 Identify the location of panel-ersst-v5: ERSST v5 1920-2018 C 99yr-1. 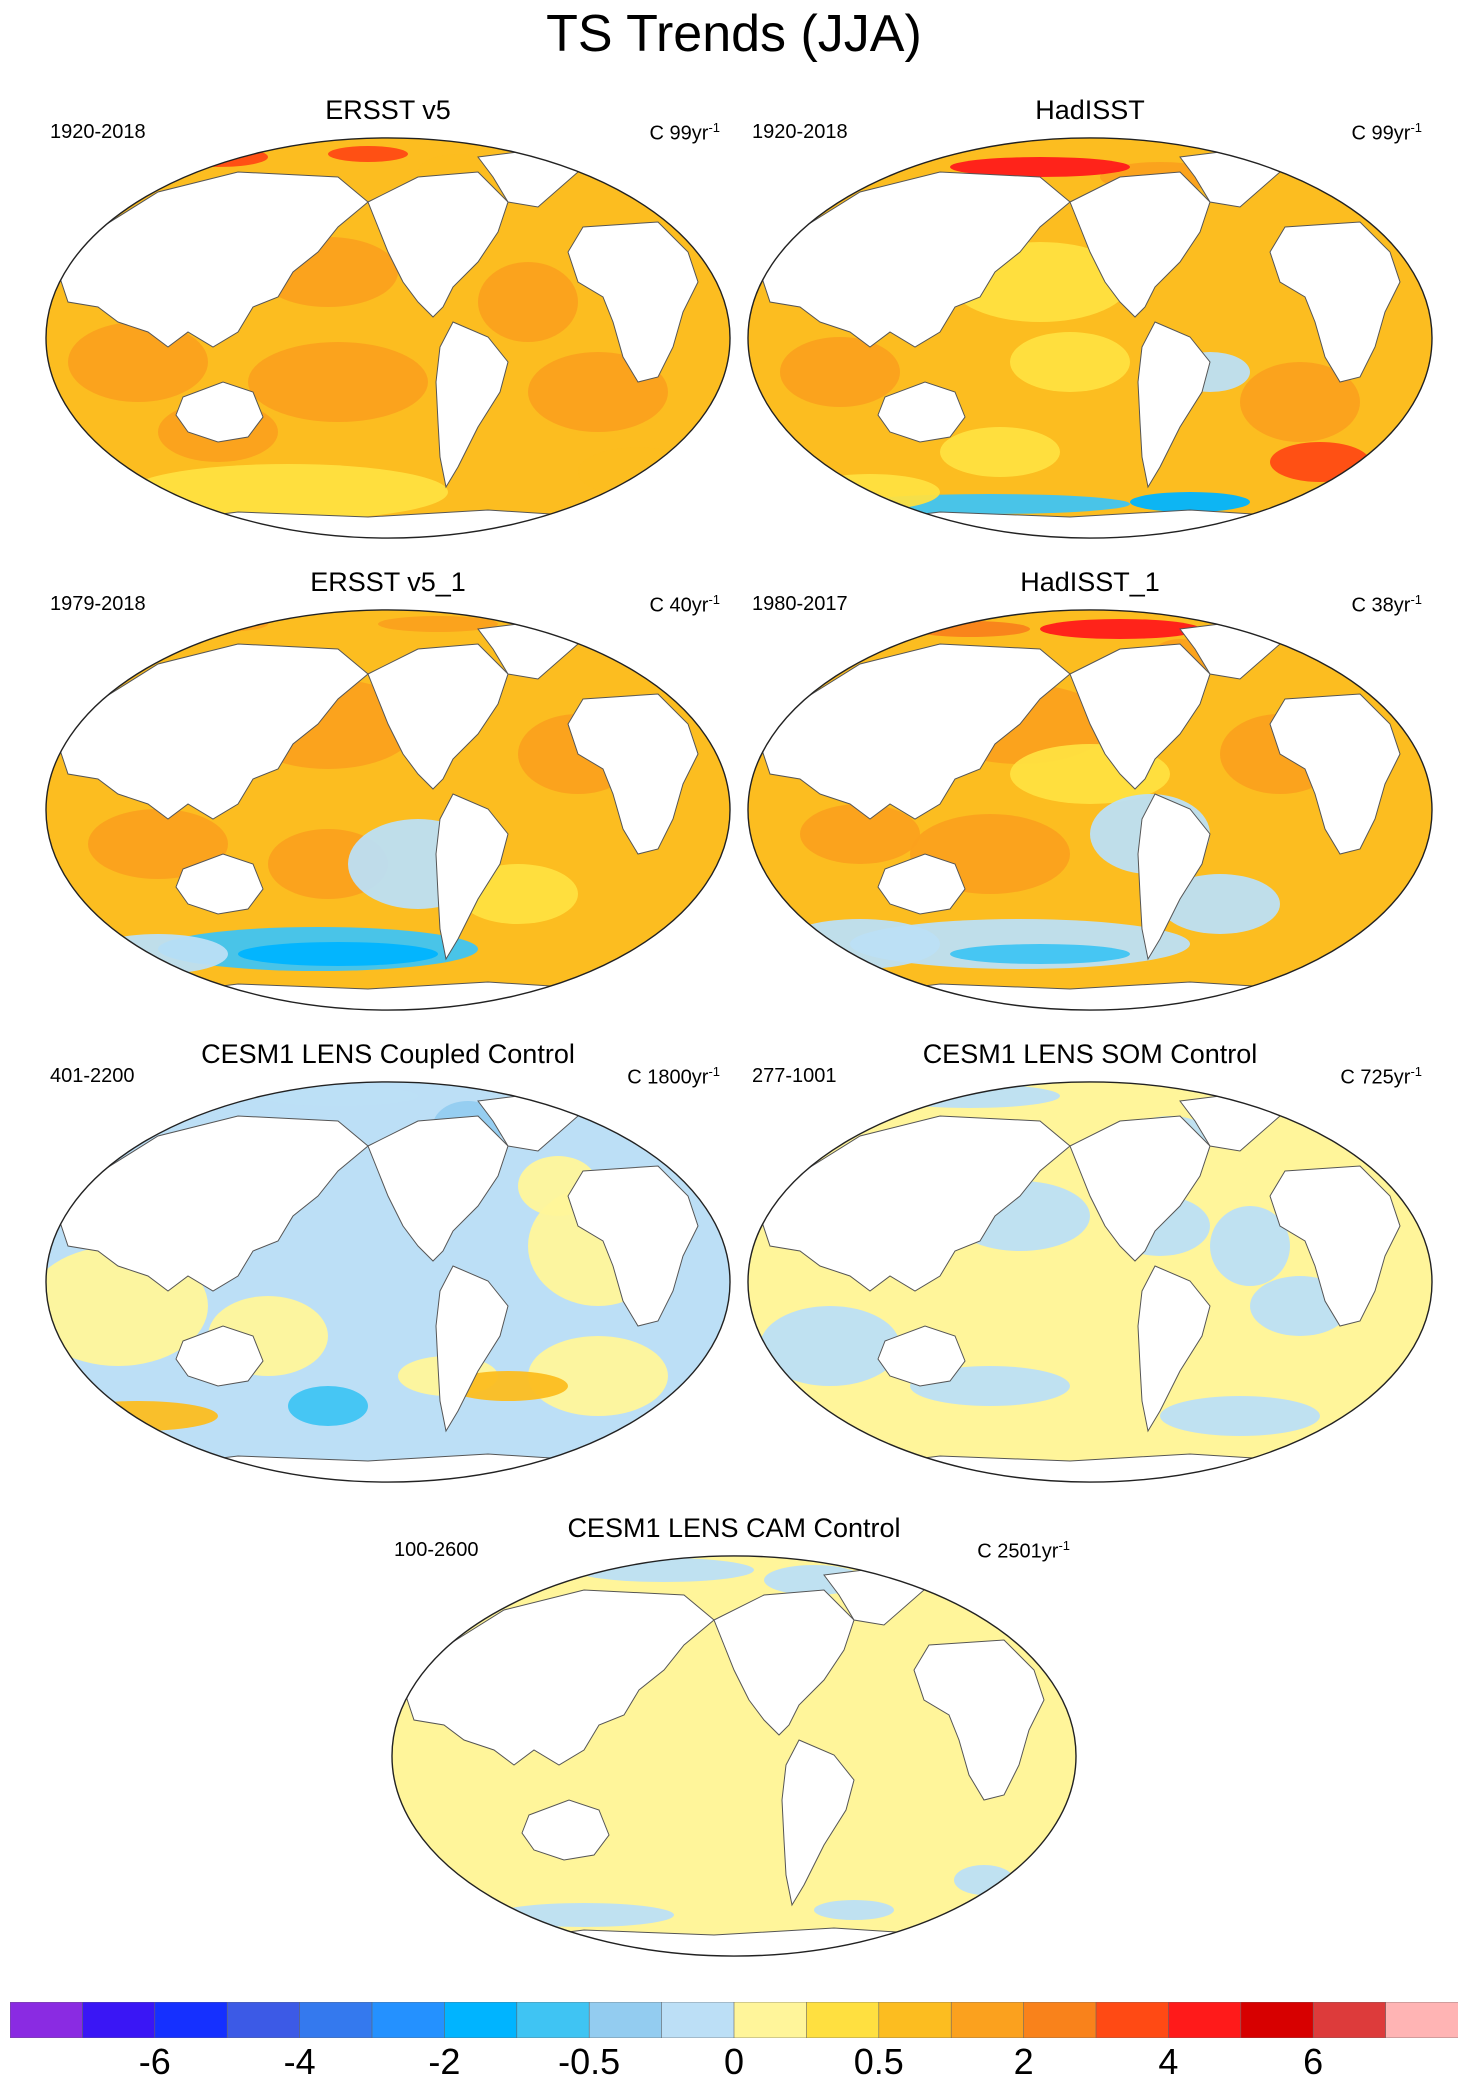
(388, 324).